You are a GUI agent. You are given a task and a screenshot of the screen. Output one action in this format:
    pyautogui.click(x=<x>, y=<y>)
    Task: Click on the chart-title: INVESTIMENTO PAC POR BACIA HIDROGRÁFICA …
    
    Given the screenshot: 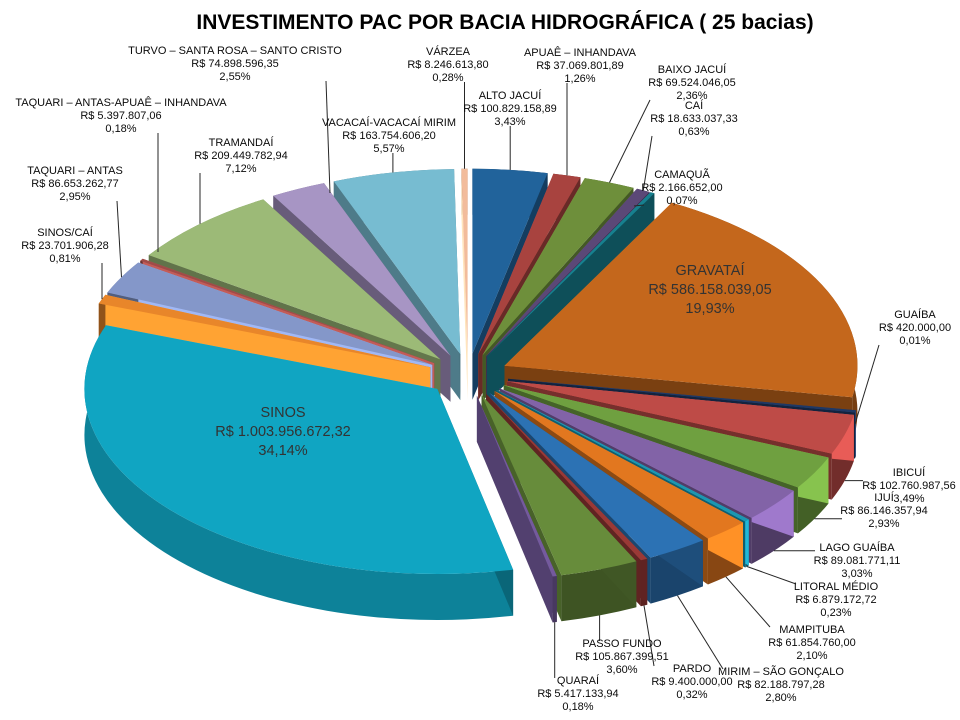 What is the action you would take?
    pyautogui.click(x=505, y=22)
    